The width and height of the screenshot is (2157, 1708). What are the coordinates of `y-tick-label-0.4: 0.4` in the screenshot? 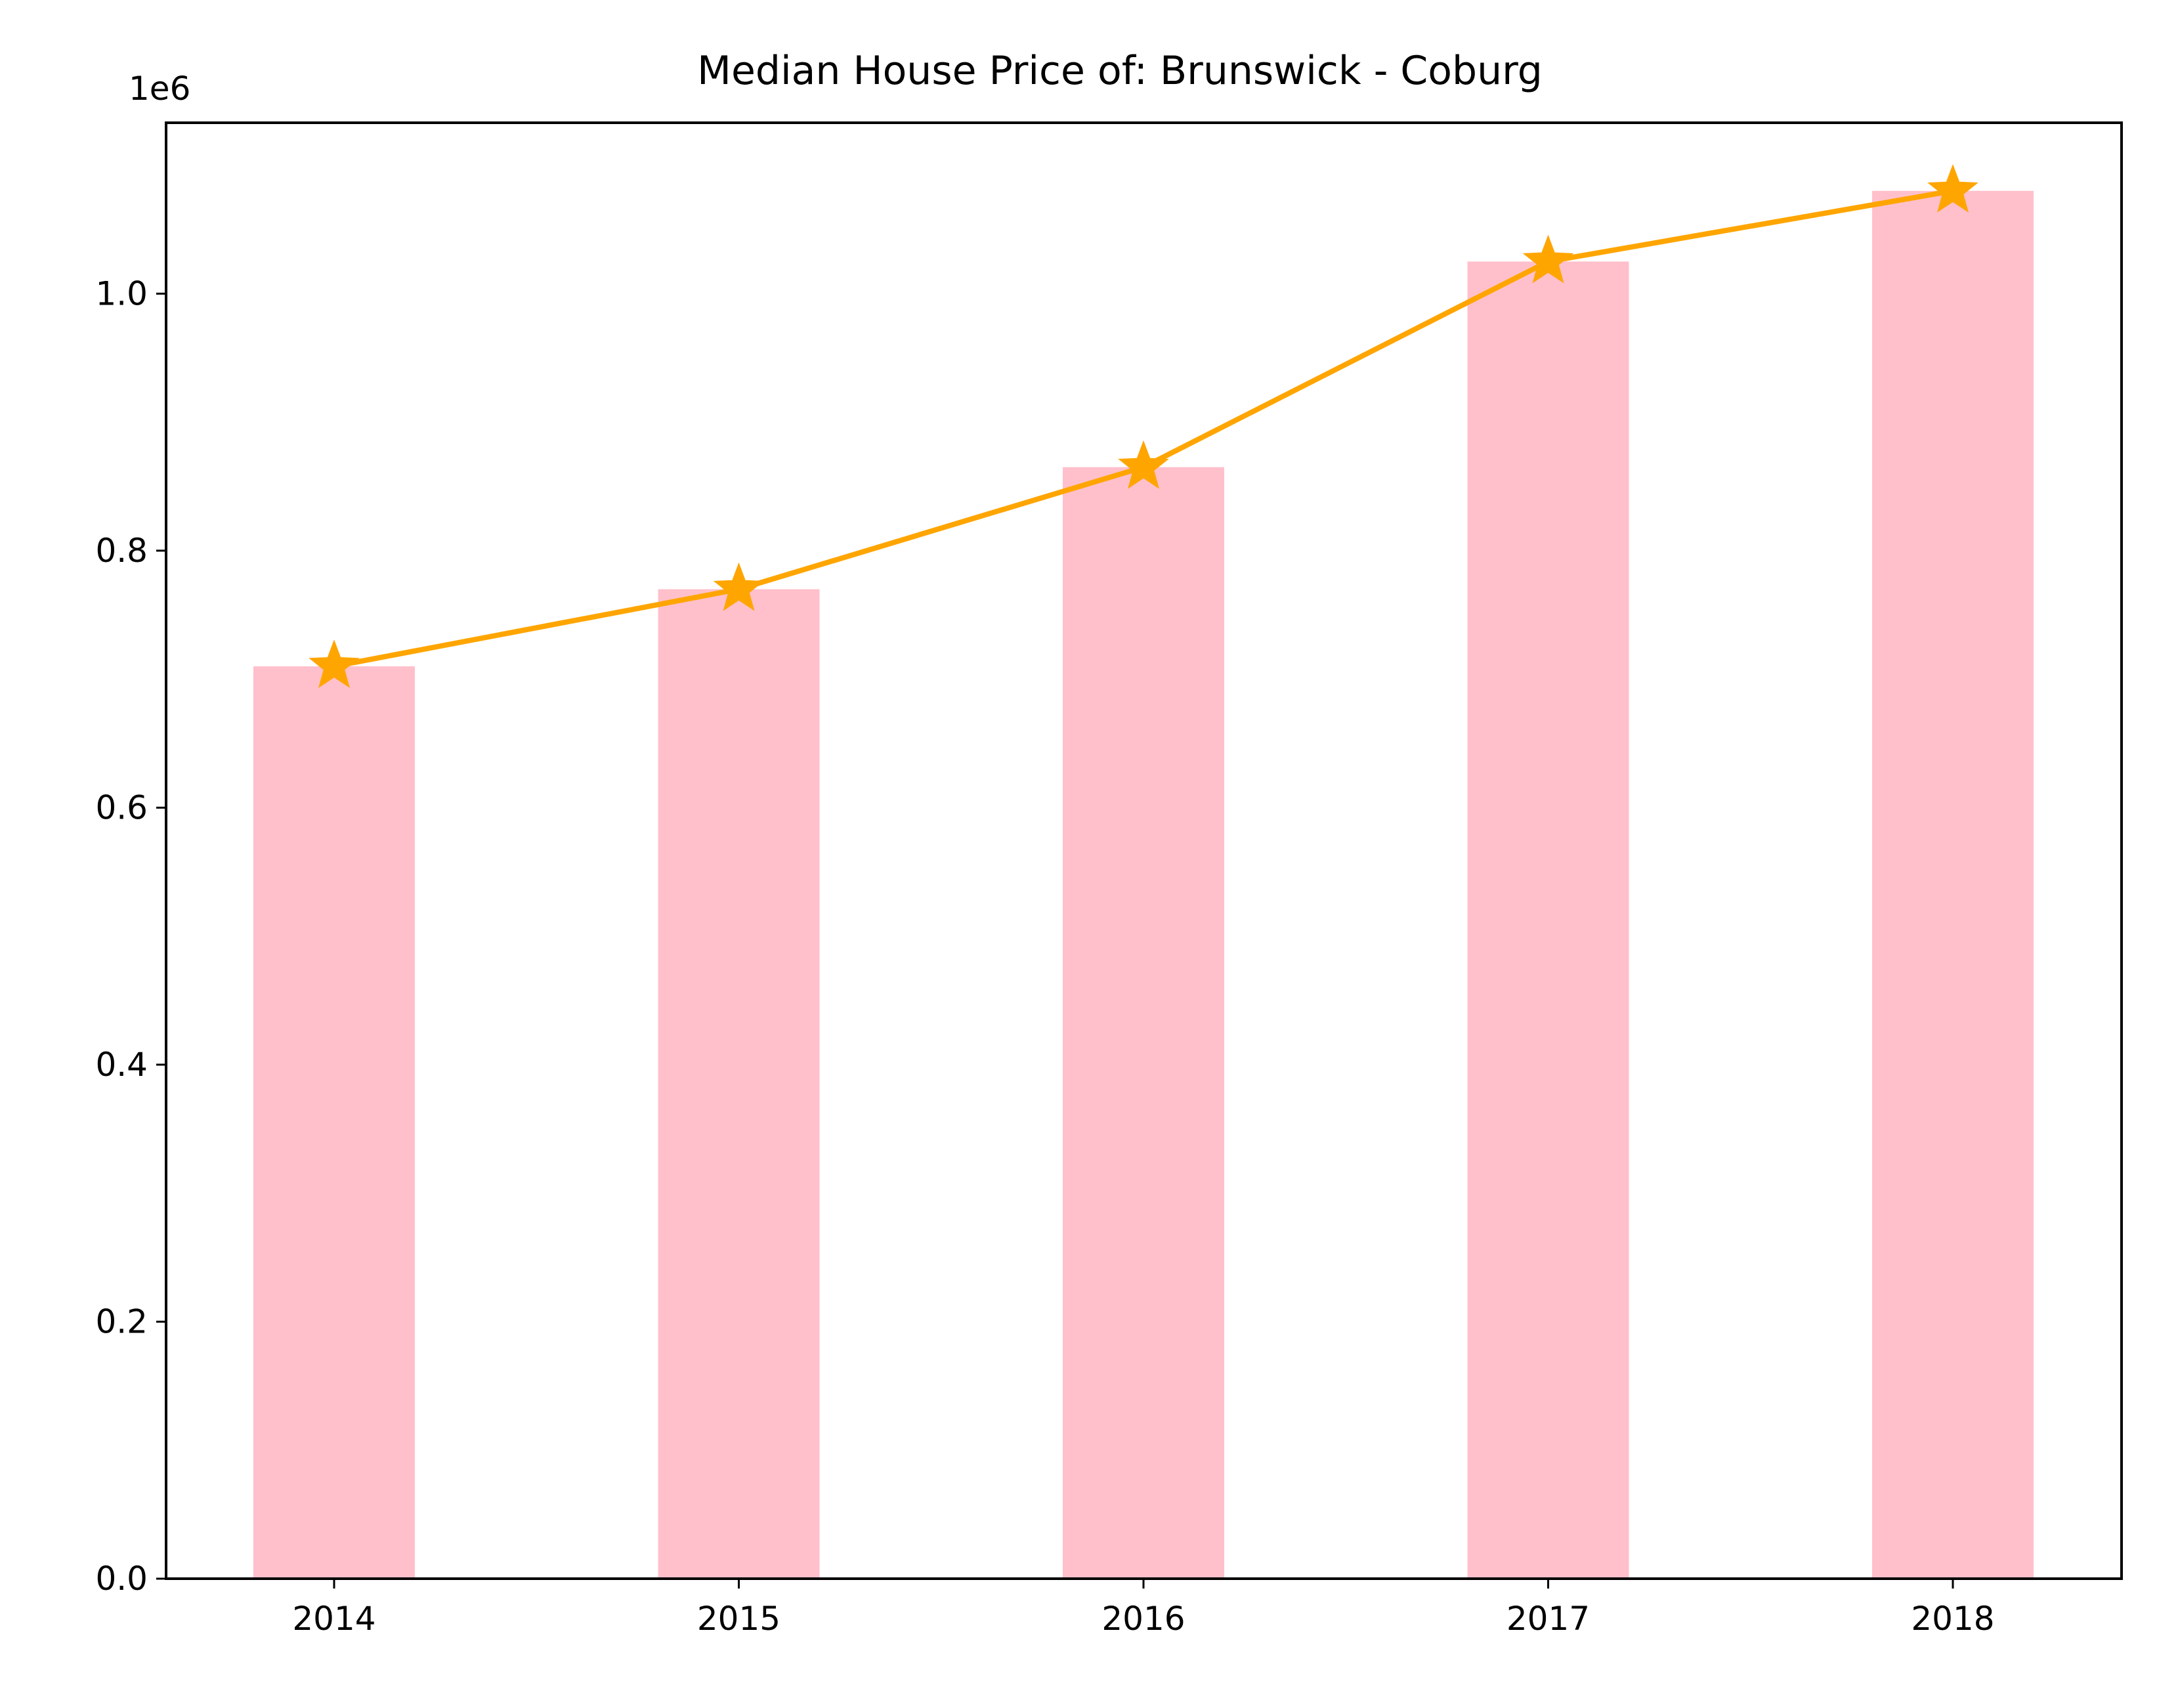 It's located at (121, 1065).